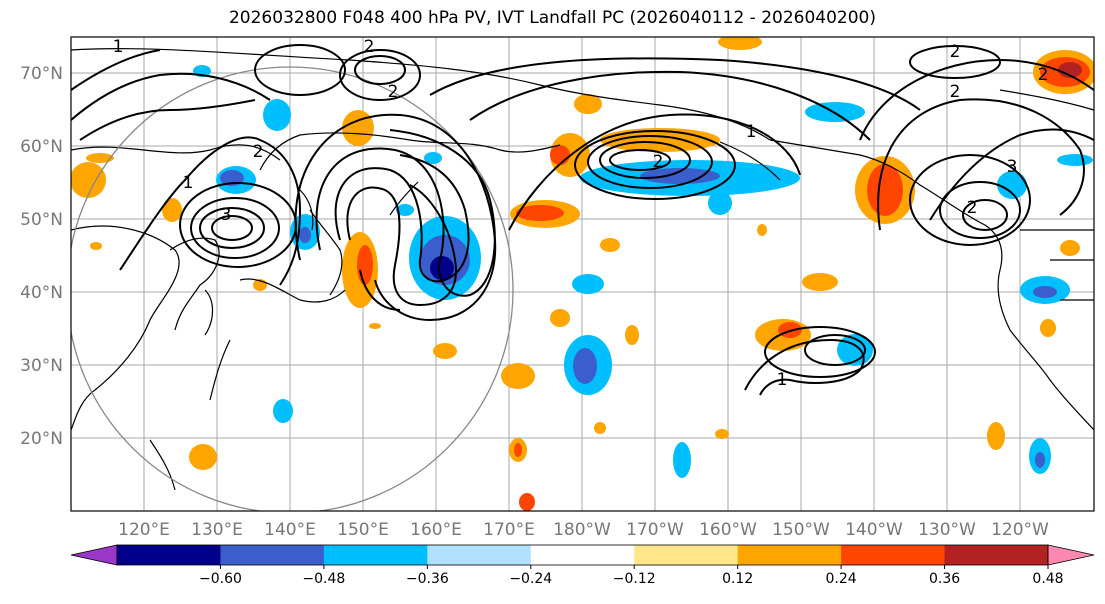  I want to click on lon-label: 130°W, so click(947, 530).